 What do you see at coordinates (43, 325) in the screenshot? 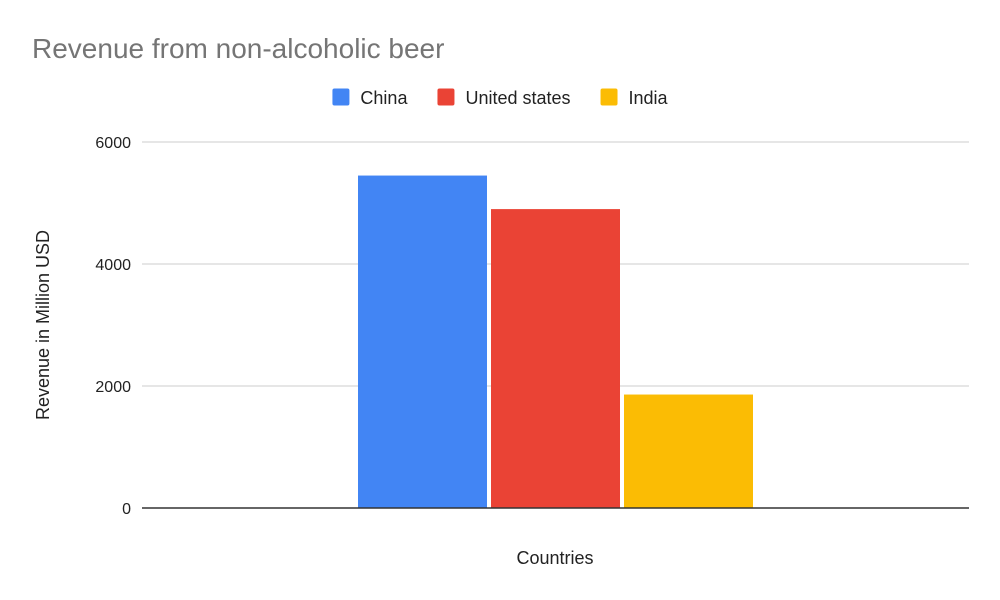
I see `y-axis-title: Revenue in Million USD` at bounding box center [43, 325].